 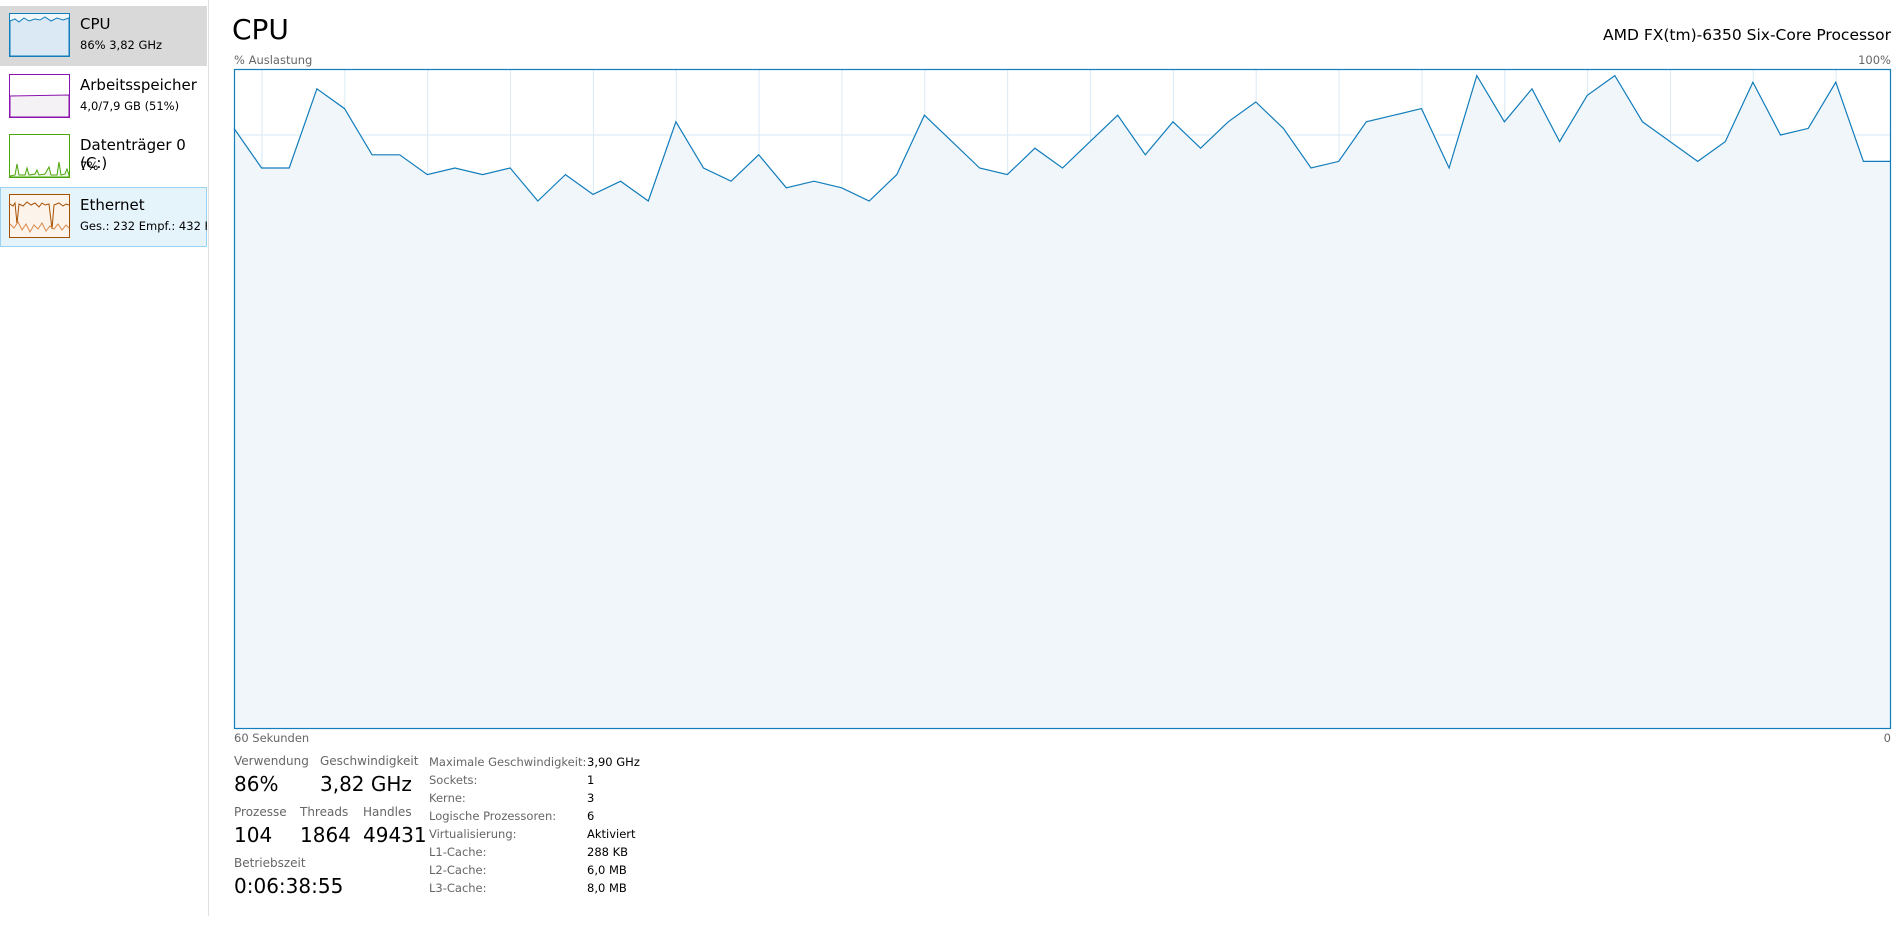 What do you see at coordinates (103, 36) in the screenshot?
I see `sidebar-item: CPU 86% 3,82 GHz` at bounding box center [103, 36].